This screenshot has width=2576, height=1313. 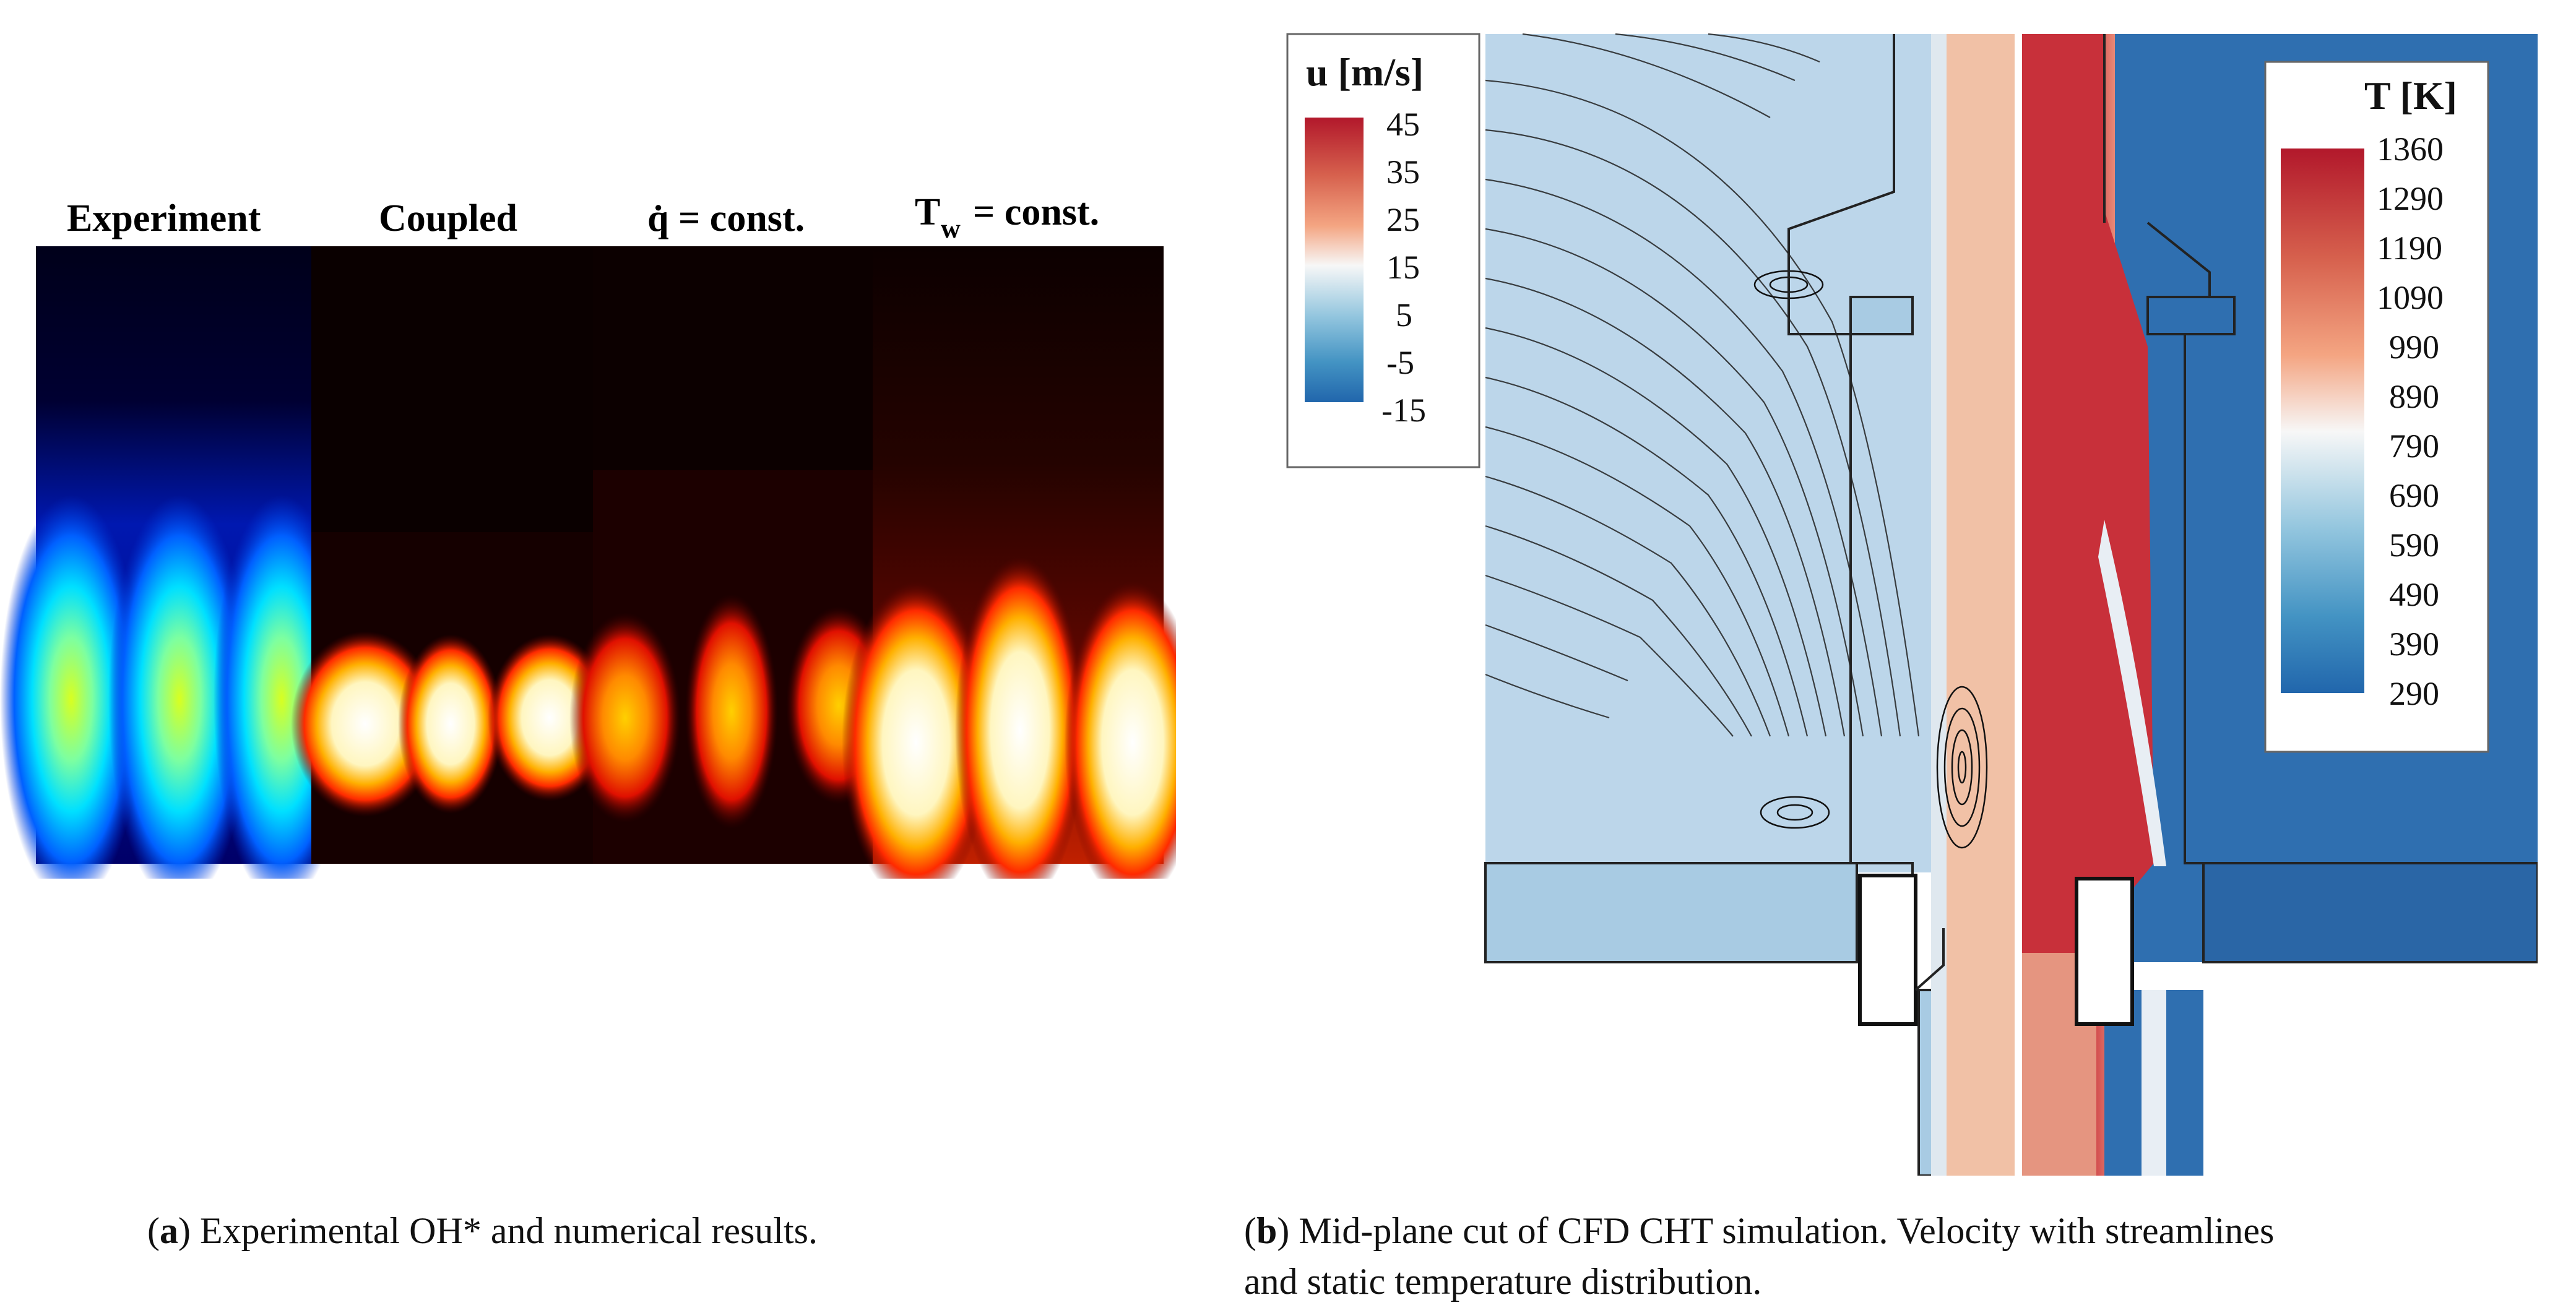 What do you see at coordinates (2414, 347) in the screenshot?
I see `t-tick-990: 990` at bounding box center [2414, 347].